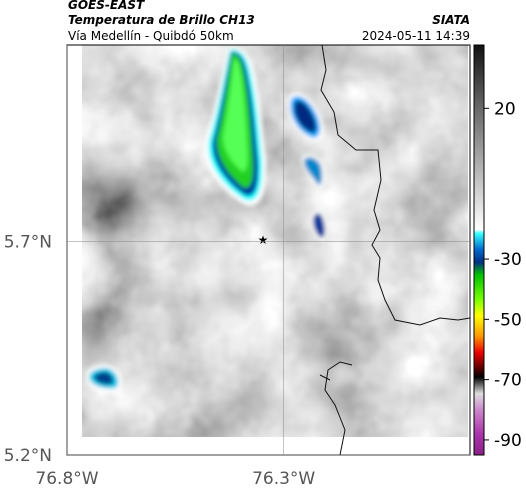 This screenshot has height=491, width=526. What do you see at coordinates (28, 456) in the screenshot?
I see `y-tick-label: 5.2°N` at bounding box center [28, 456].